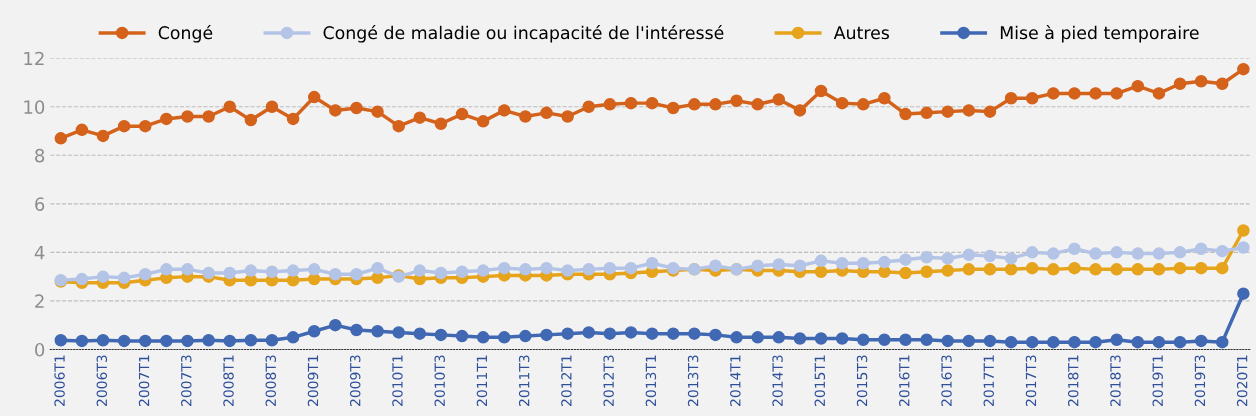 The width and height of the screenshot is (1256, 416). Describe the element at coordinates (777, 380) in the screenshot. I see `x-tick-label: 2014T3` at that location.